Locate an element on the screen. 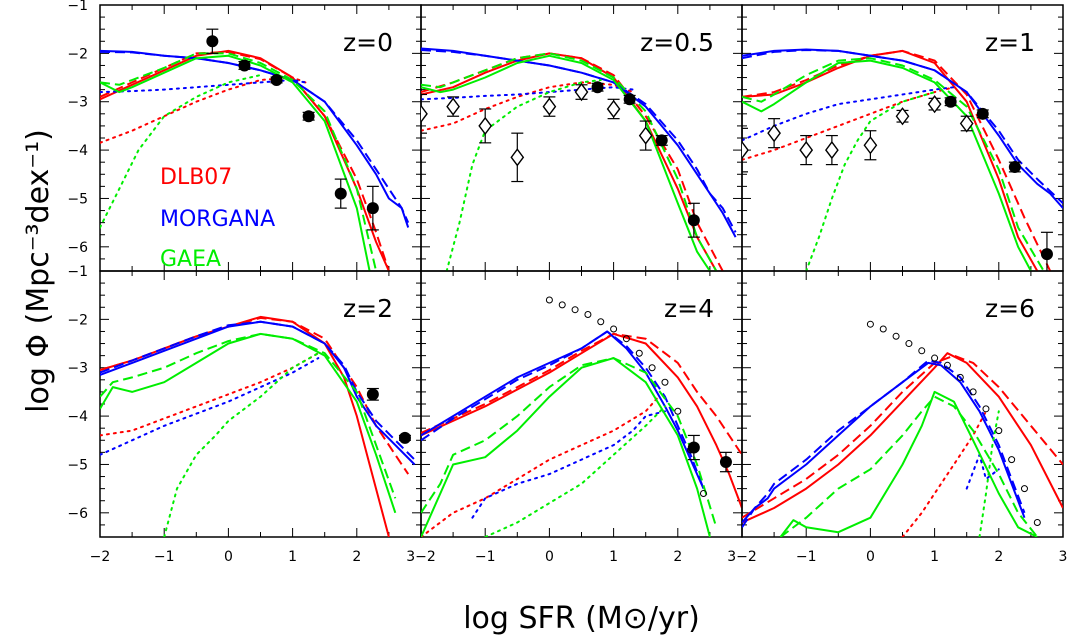  panel-z-2: z=2 is located at coordinates (260, 404).